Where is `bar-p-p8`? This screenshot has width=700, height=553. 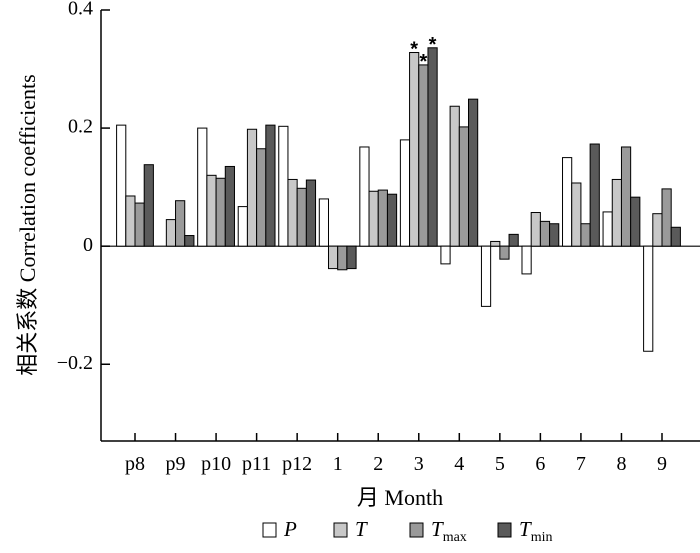
bar-p-p8 is located at coordinates (121, 185).